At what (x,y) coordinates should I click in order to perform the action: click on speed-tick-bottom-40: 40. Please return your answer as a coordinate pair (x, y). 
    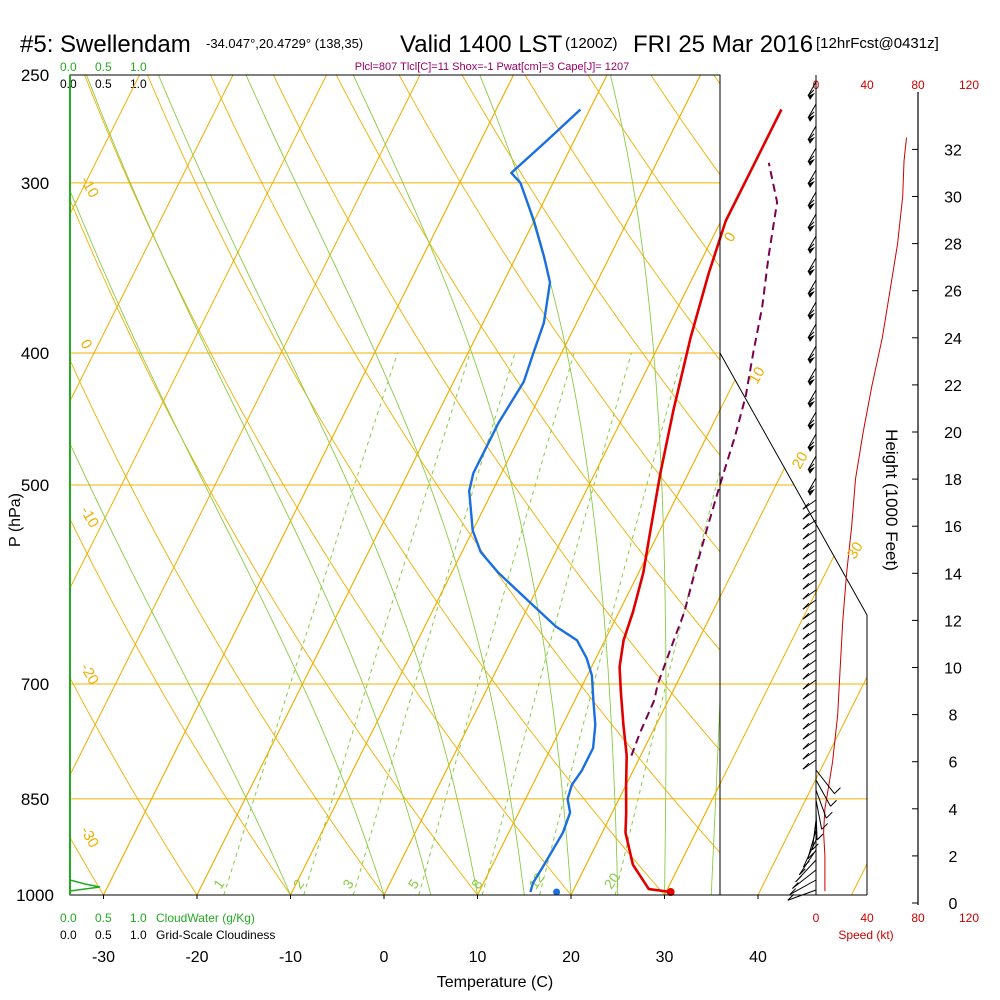
    Looking at the image, I should click on (867, 918).